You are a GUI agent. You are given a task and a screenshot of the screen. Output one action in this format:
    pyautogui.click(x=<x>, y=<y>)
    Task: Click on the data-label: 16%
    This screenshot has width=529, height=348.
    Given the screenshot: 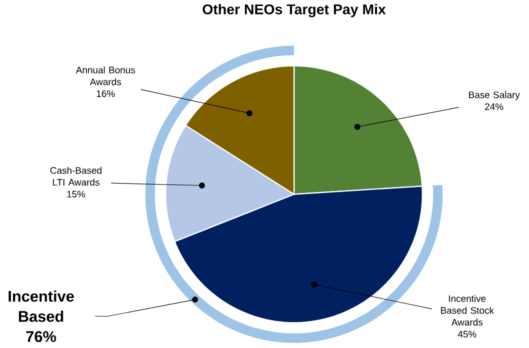 What is the action you would take?
    pyautogui.click(x=105, y=94)
    